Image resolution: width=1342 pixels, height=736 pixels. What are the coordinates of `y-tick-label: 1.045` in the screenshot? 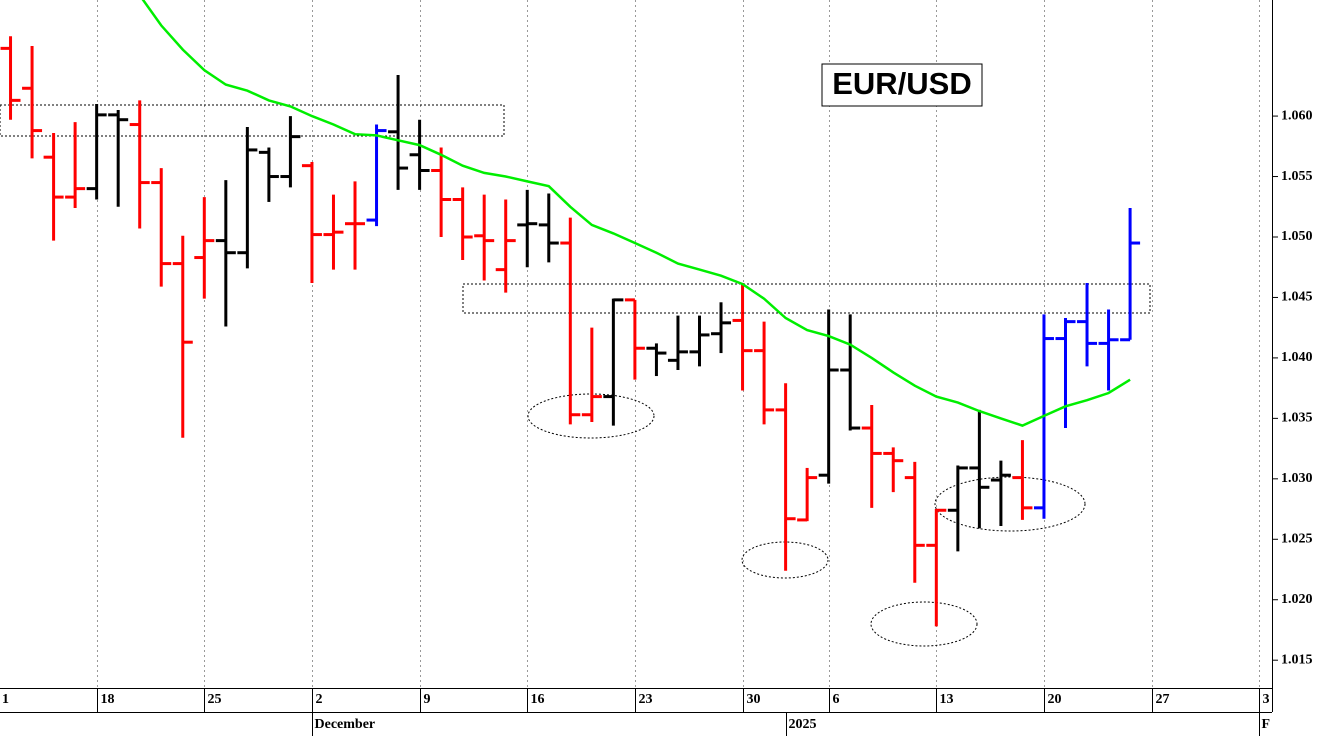 It's located at (1297, 297).